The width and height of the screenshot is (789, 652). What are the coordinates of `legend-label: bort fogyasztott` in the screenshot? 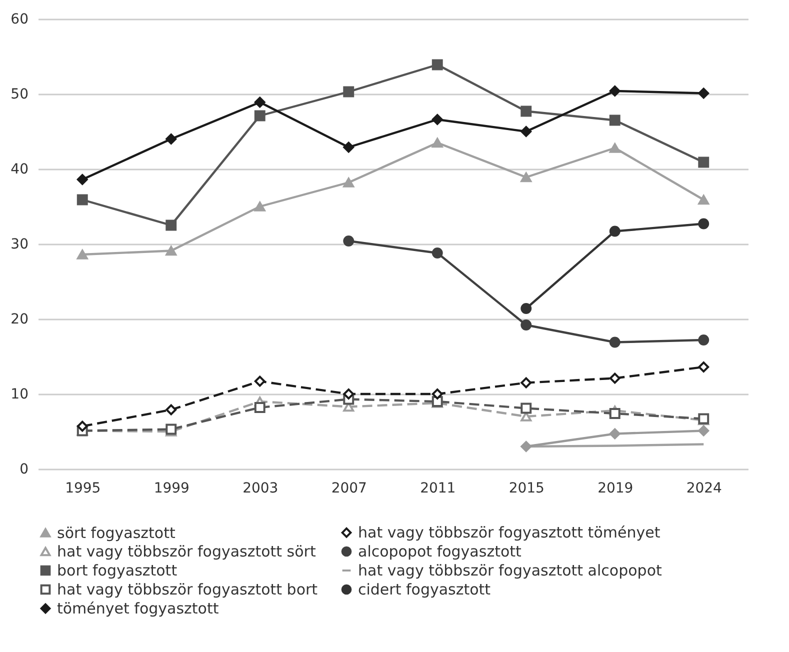 It's located at (117, 571).